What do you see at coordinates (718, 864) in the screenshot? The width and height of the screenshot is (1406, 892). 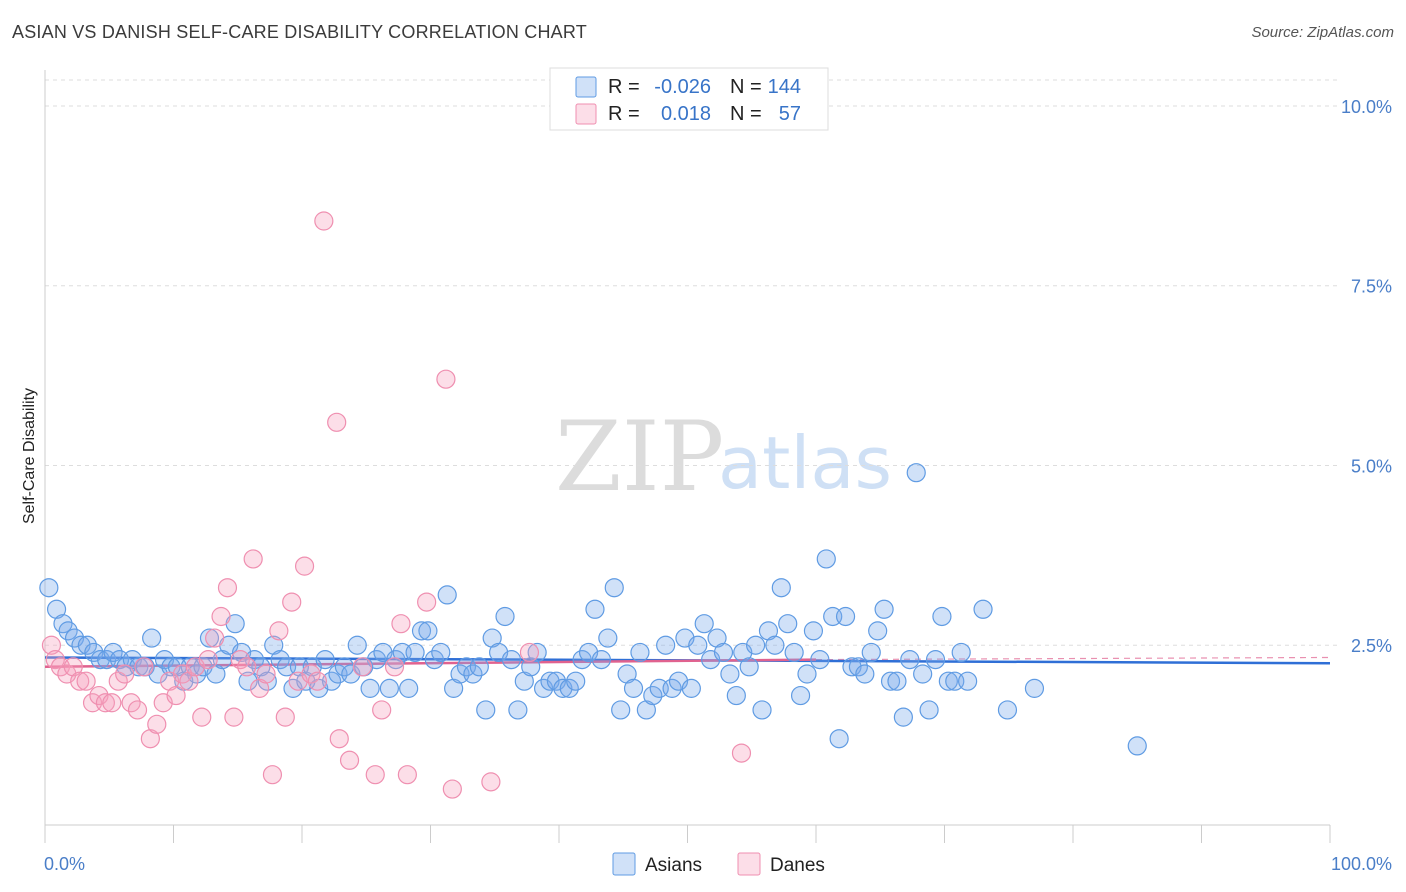 I see `series-legend: Asians Danes` at bounding box center [718, 864].